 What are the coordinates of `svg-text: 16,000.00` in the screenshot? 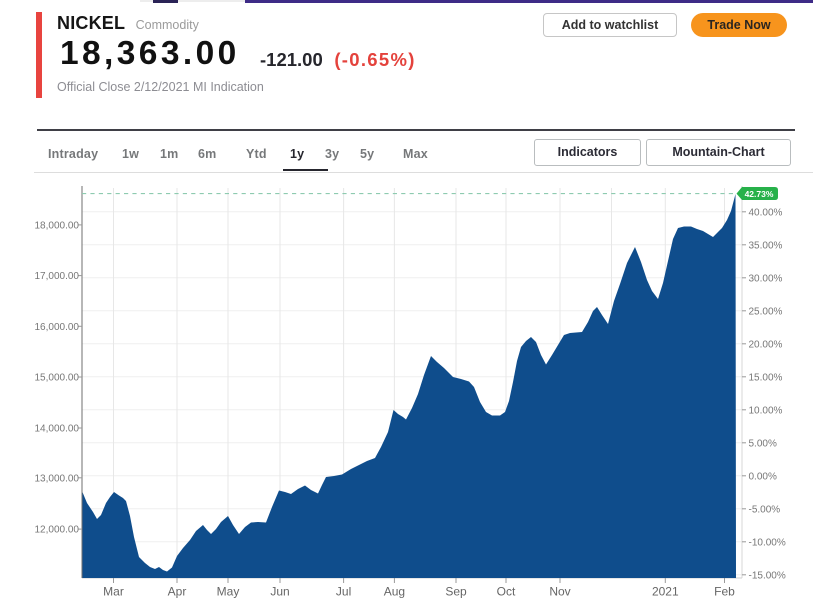 It's located at (57, 327).